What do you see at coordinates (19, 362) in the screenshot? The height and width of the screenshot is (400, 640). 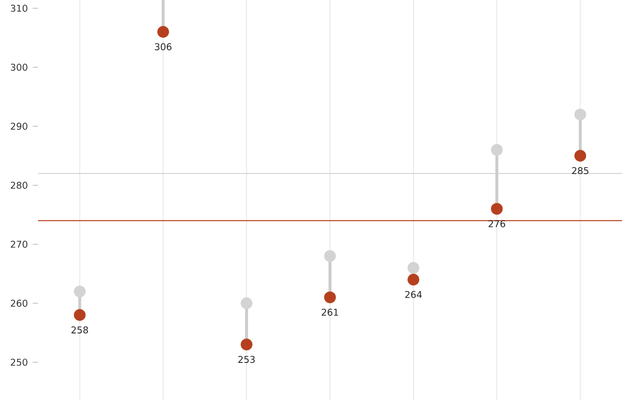 I see `y-tick-label: 250` at bounding box center [19, 362].